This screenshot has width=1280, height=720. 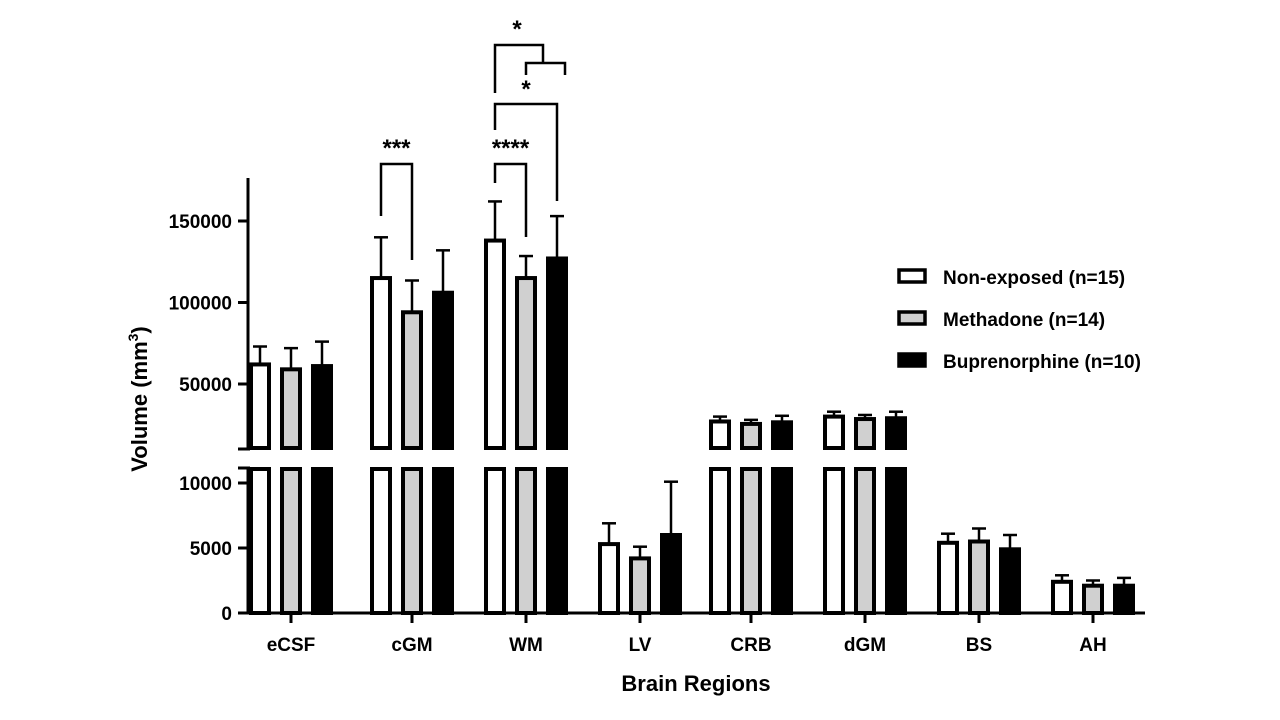 What do you see at coordinates (291, 645) in the screenshot?
I see `x-tick-label-ecsf: eCSF` at bounding box center [291, 645].